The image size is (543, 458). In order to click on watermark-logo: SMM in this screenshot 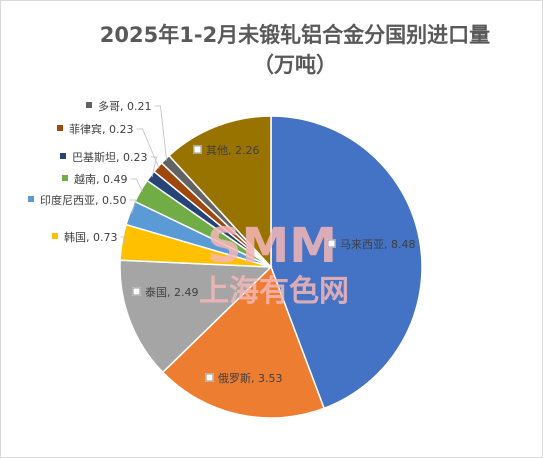, I will do `click(272, 246)`.